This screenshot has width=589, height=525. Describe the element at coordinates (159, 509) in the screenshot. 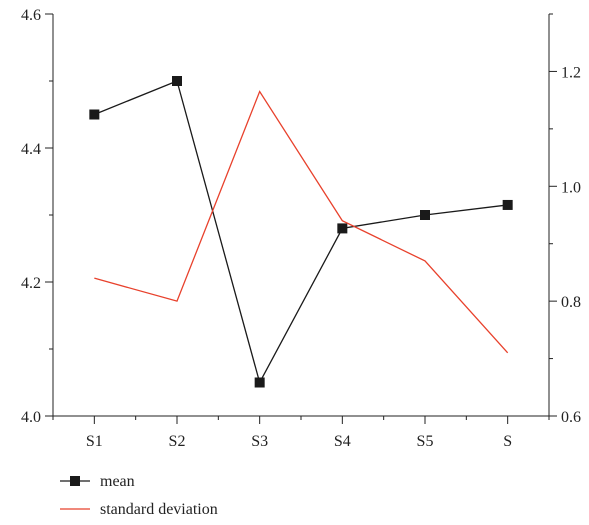

I see `legend-label-standard-deviation: standard deviation` at that location.